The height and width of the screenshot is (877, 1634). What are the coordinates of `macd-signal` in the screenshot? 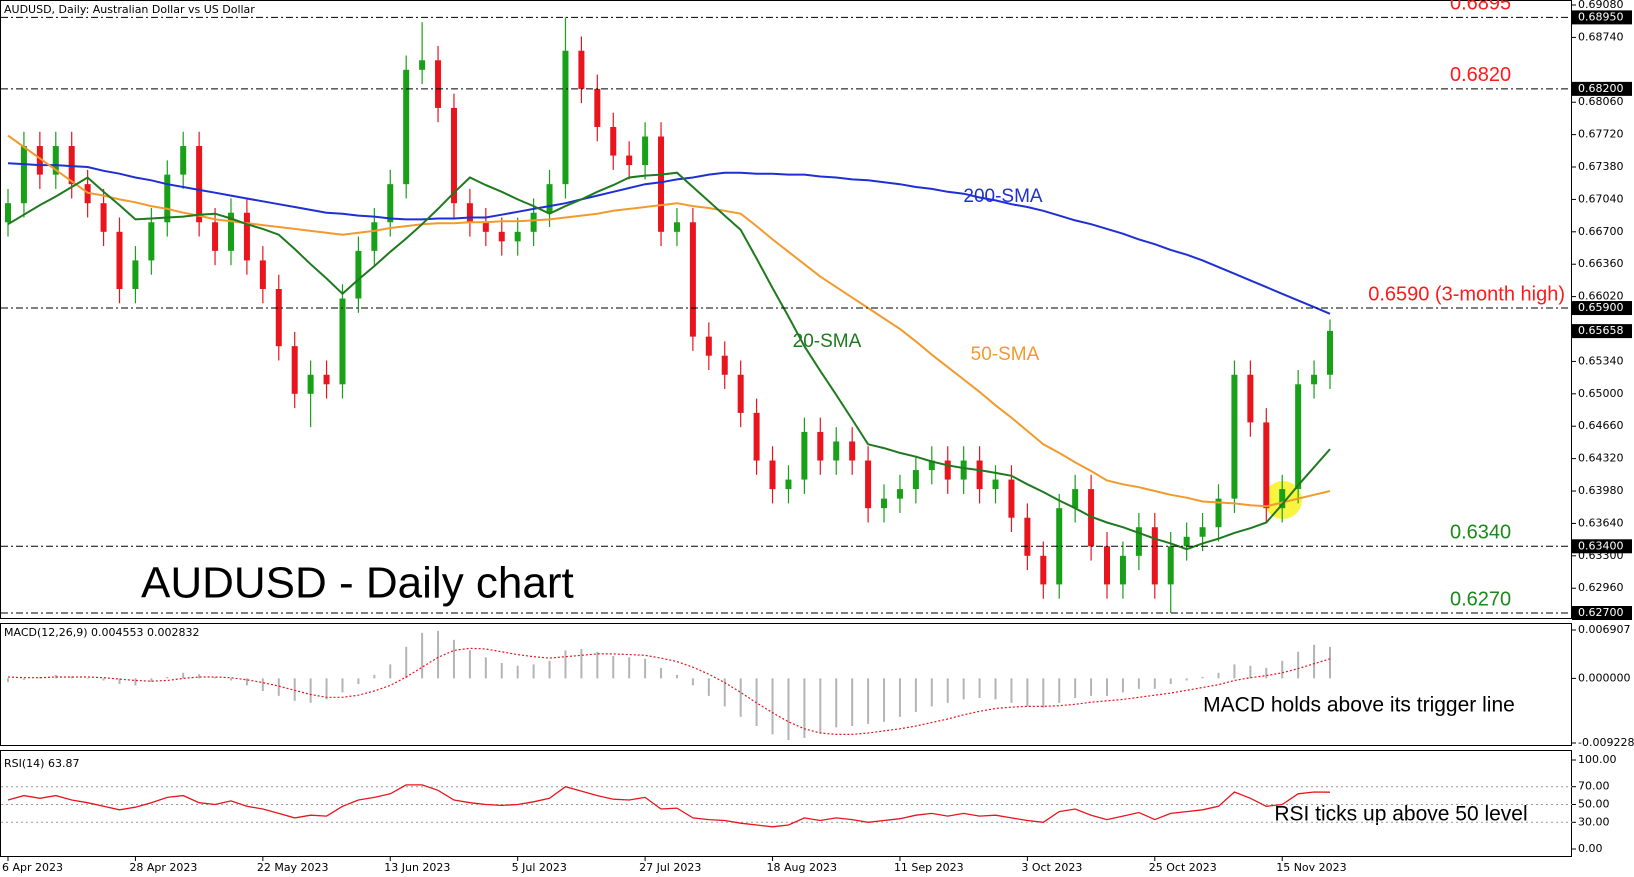 It's located at (669, 691).